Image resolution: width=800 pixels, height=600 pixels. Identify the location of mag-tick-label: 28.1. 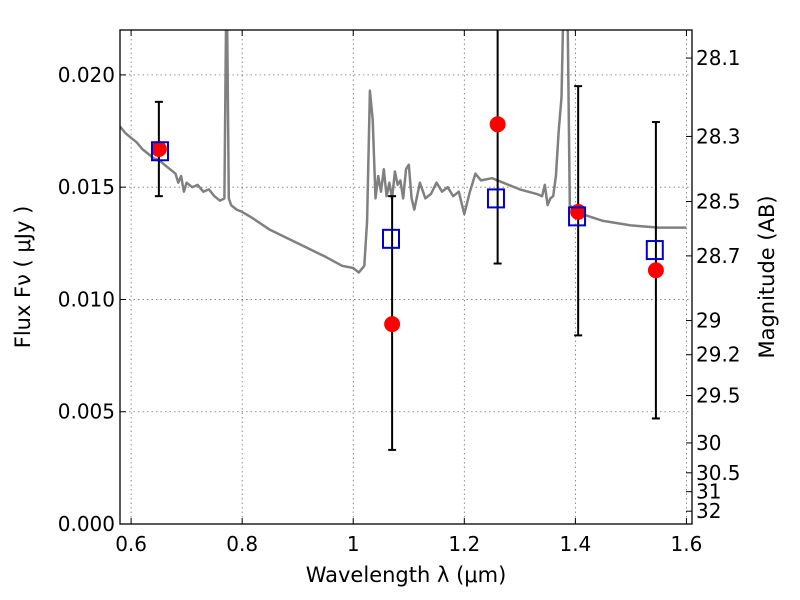
(718, 58).